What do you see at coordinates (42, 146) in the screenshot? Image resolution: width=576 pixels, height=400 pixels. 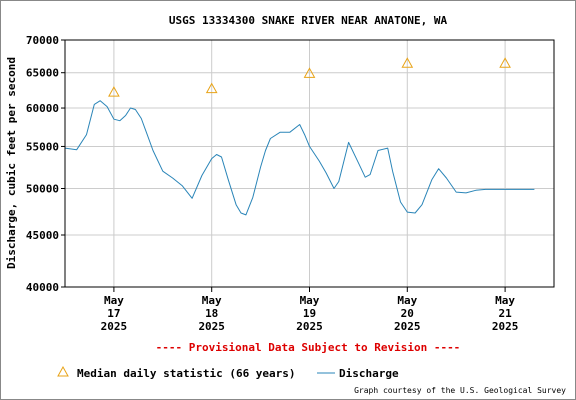 I see `y-tick-label: 55000` at bounding box center [42, 146].